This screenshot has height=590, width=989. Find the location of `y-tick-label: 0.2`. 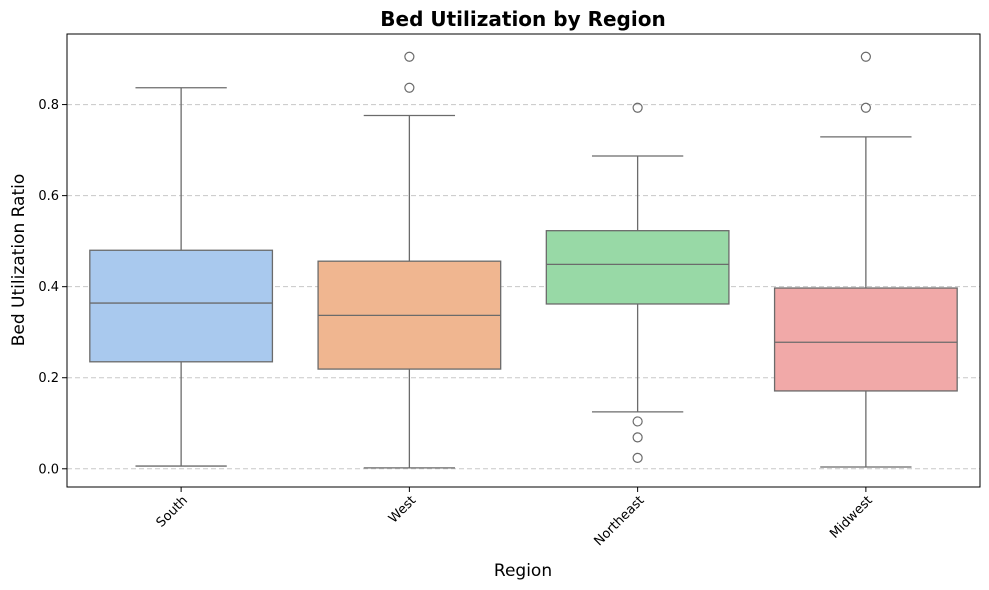

y-tick-label: 0.2 is located at coordinates (48, 378).